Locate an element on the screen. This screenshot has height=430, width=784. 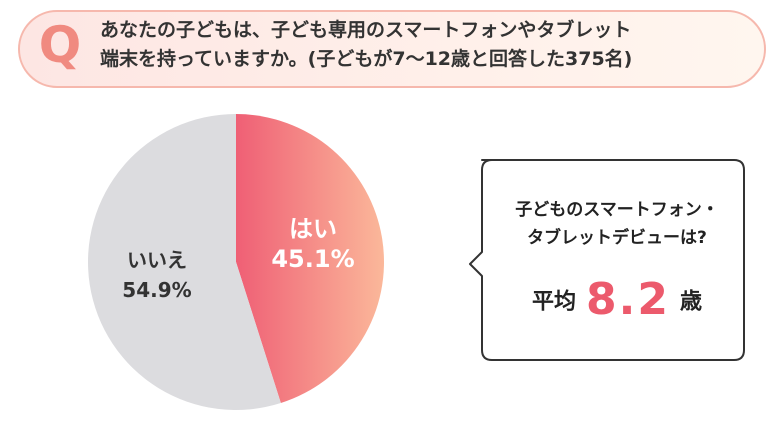
pie-slice-yes is located at coordinates (310, 259).